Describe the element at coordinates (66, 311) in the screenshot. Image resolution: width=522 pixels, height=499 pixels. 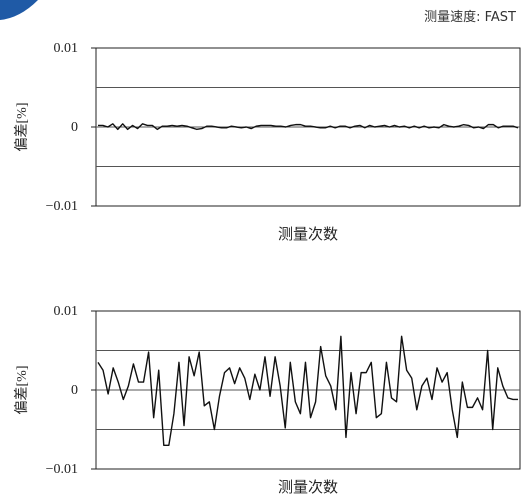
I see `chart-bottom-ytick-label: 0.01` at that location.